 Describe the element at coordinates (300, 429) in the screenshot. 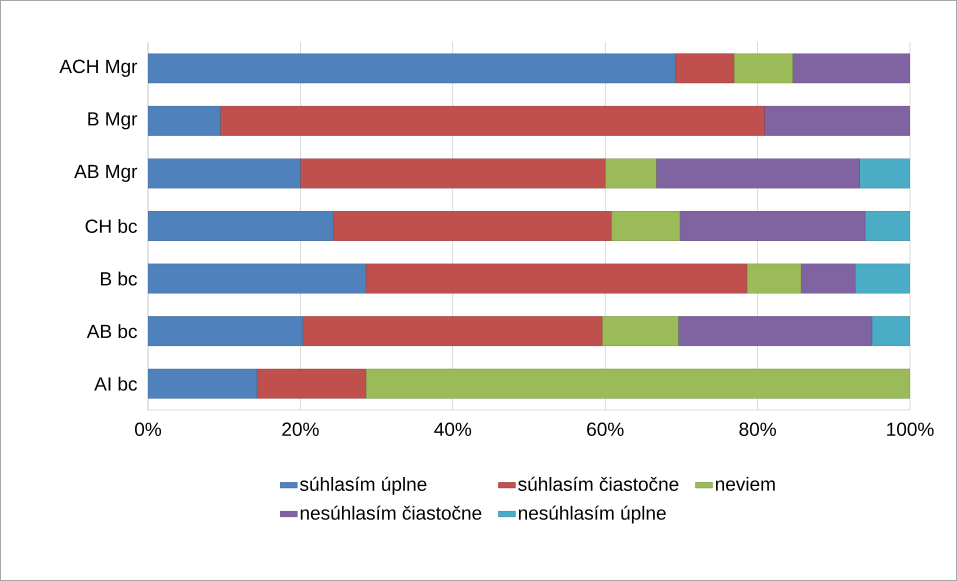

I see `x-tick-label: 20%` at that location.